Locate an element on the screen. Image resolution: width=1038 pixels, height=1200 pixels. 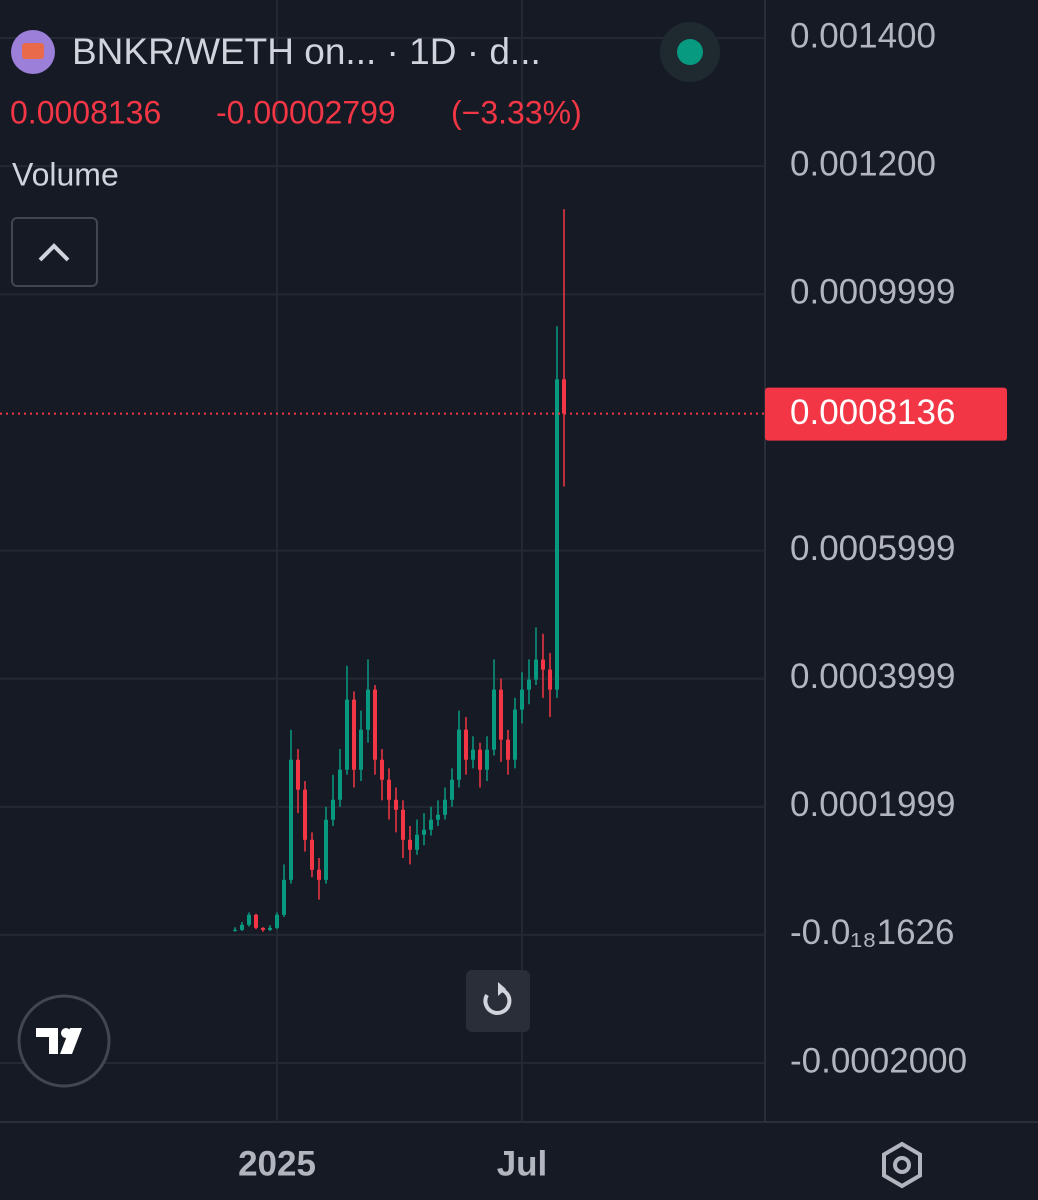
collapse-button is located at coordinates (54, 252).